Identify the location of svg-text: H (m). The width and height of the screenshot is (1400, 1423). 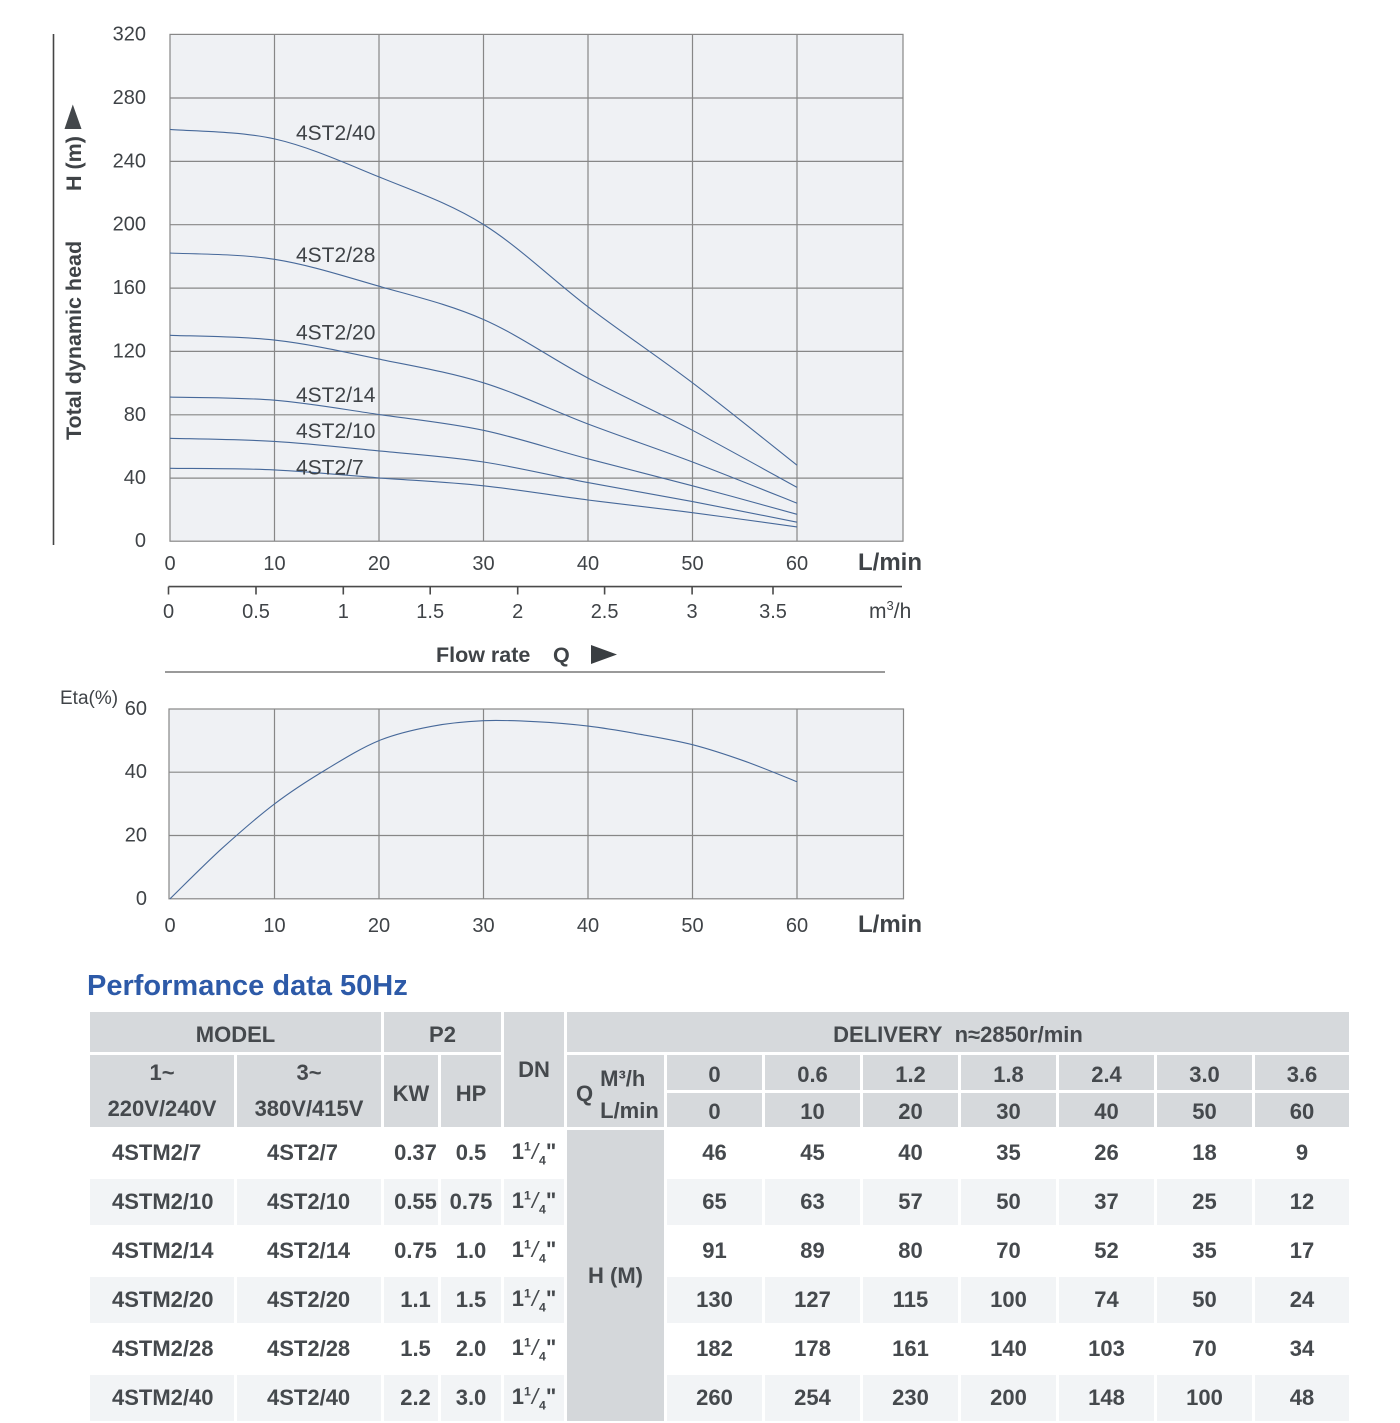
(74, 163).